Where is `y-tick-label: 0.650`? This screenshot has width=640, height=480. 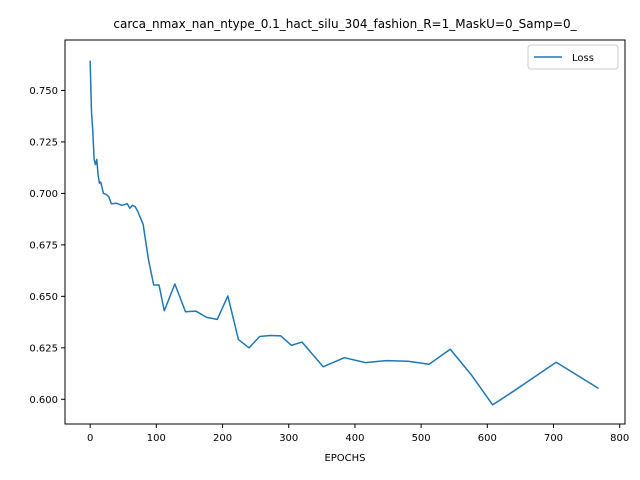
y-tick-label: 0.650 is located at coordinates (43, 297).